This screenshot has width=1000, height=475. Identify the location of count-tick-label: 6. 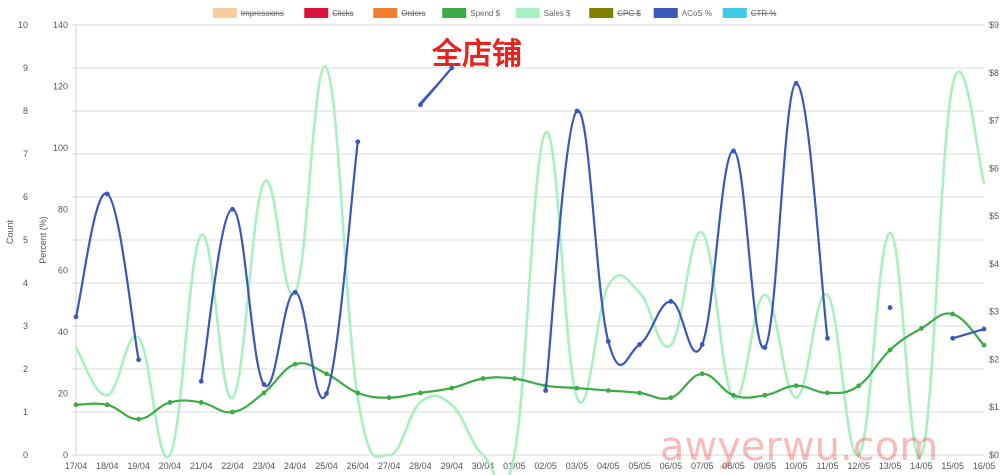
(25, 197).